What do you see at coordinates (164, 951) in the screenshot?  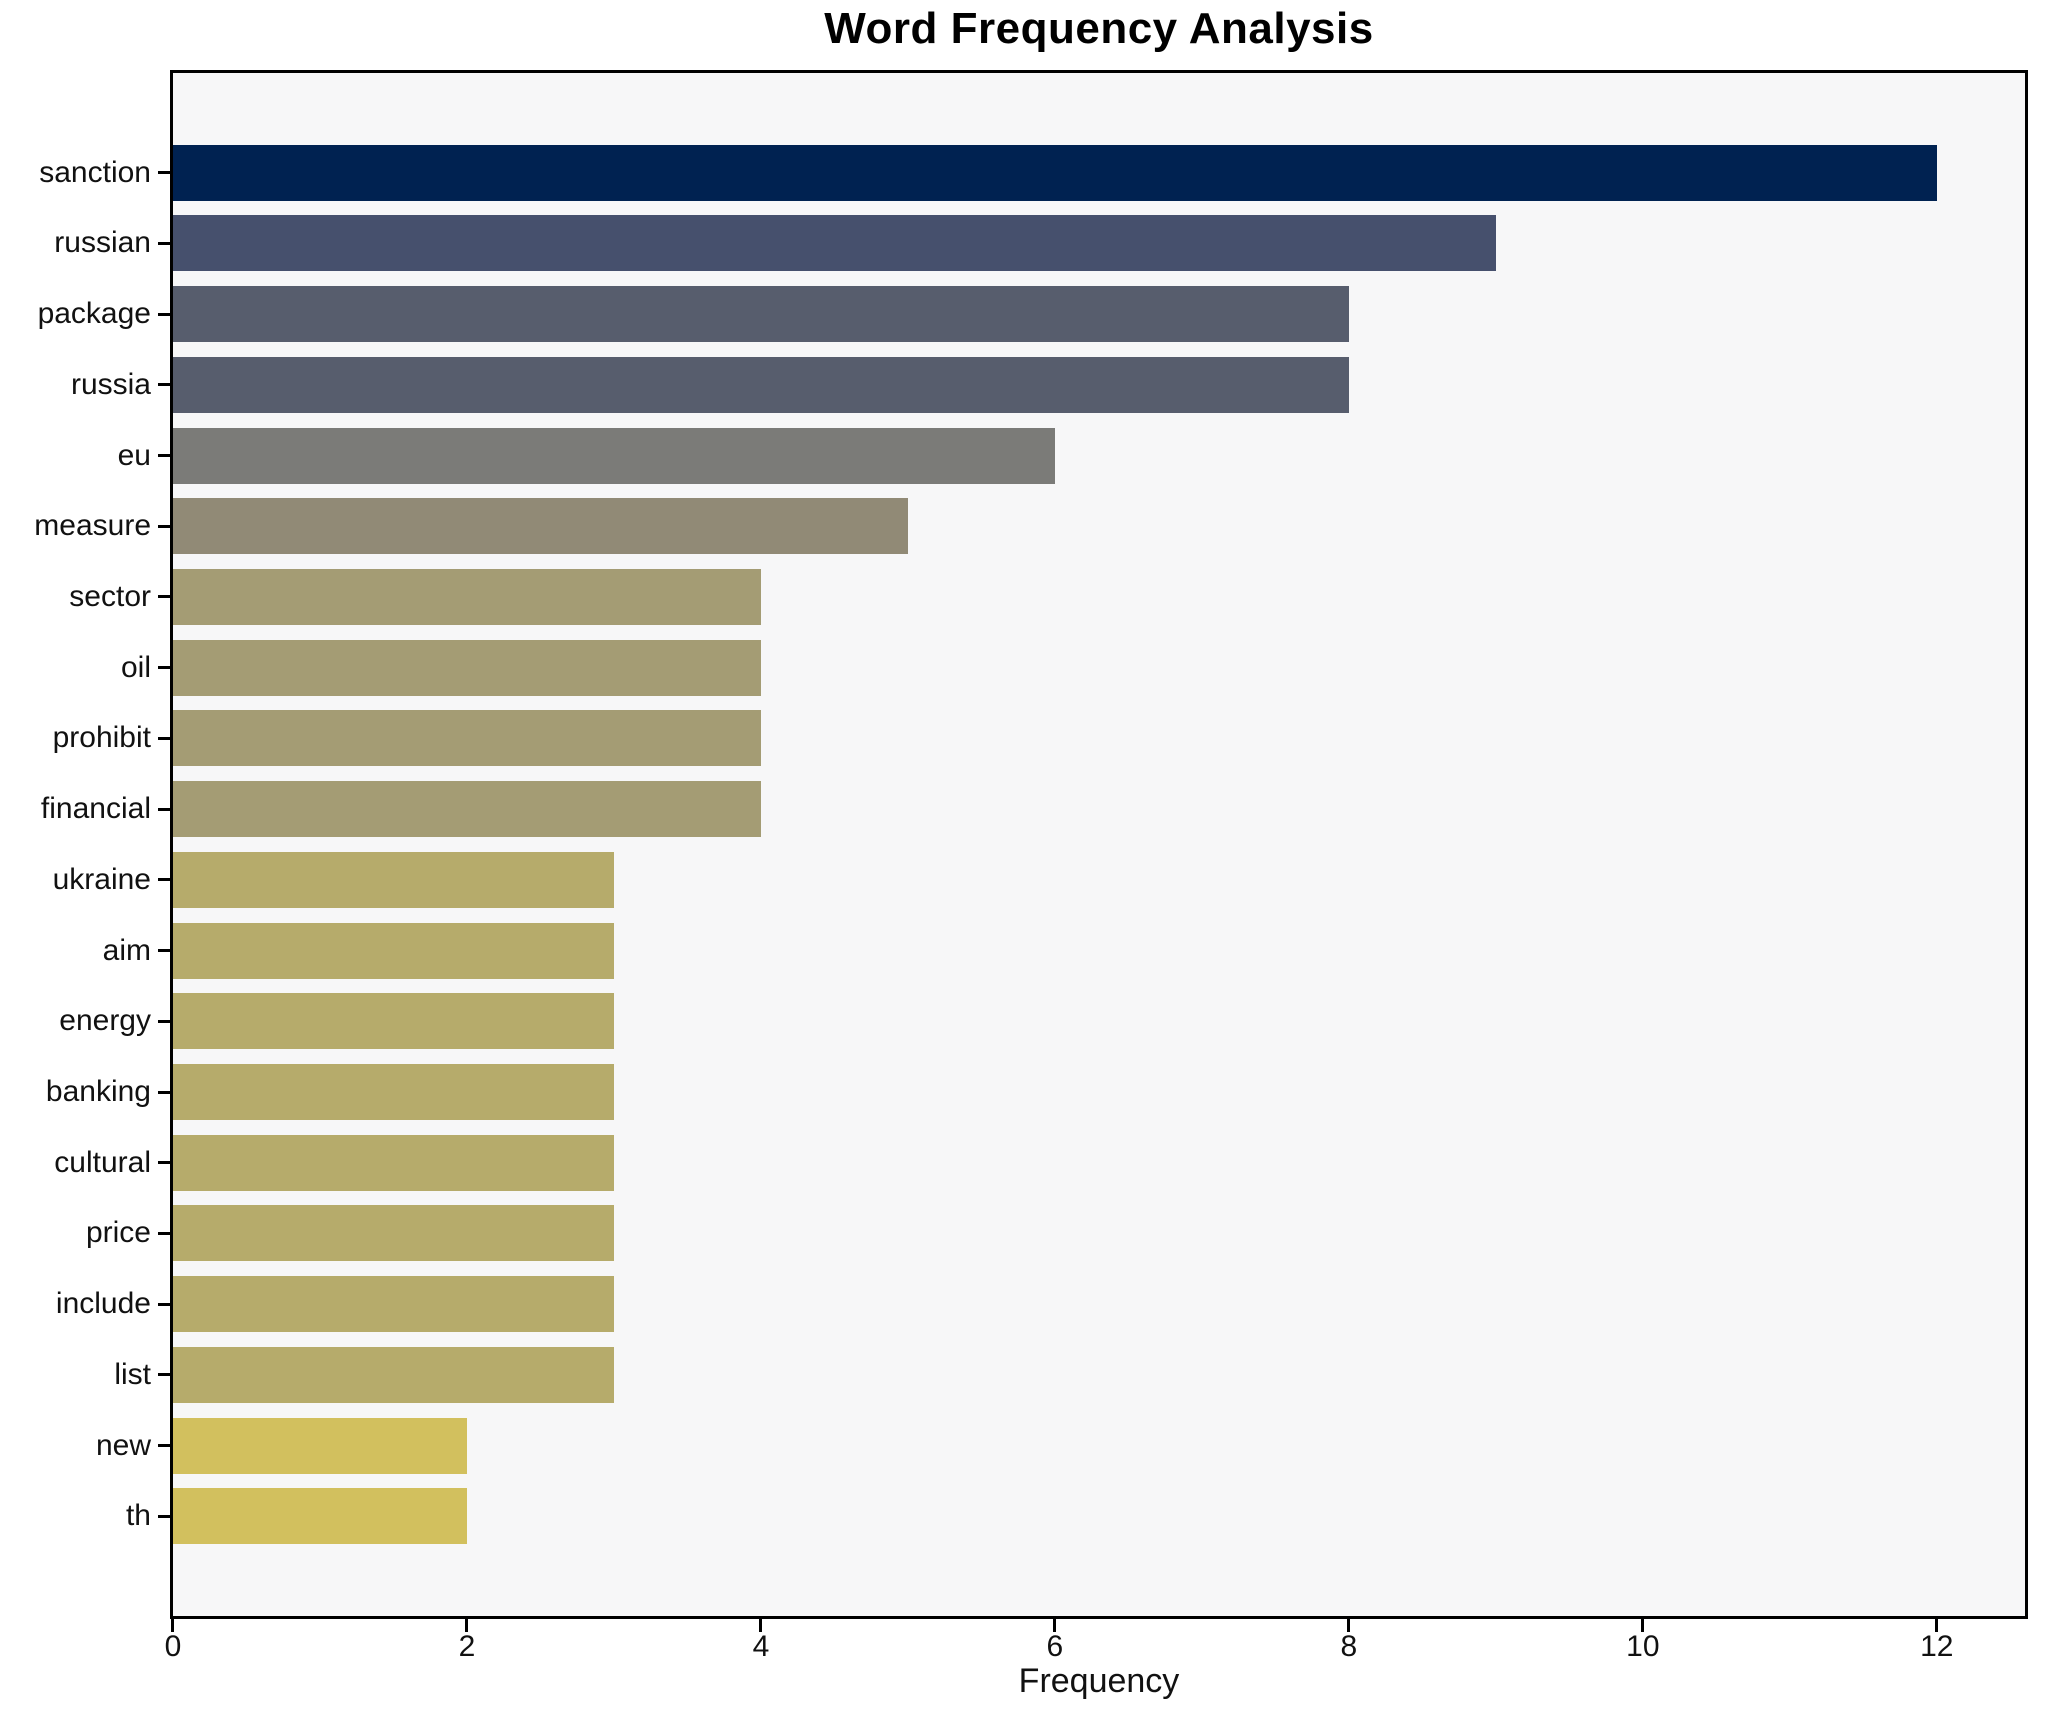 I see `y-tick-aim` at bounding box center [164, 951].